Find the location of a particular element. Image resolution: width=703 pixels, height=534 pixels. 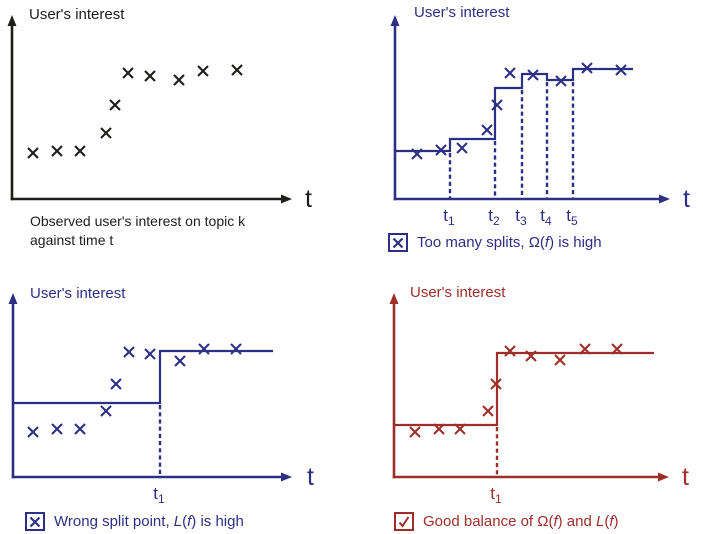

tick-label-t4: t4 is located at coordinates (546, 217).